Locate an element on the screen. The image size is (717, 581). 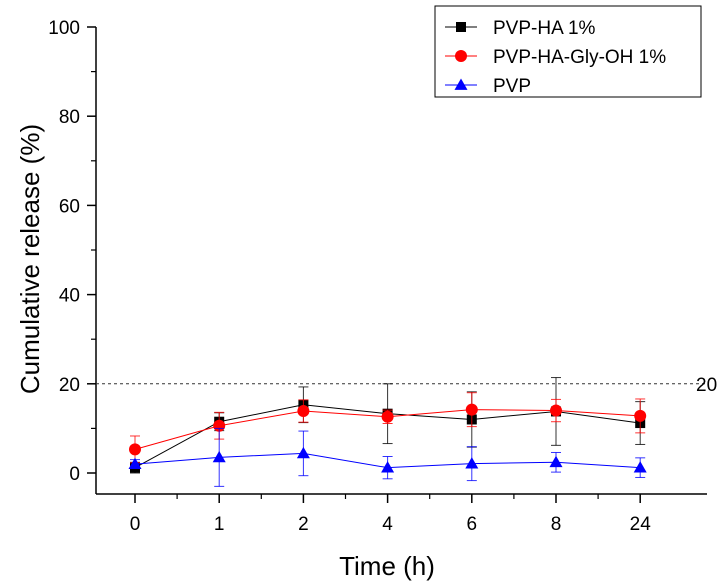
x-tick-label: 8 is located at coordinates (556, 524).